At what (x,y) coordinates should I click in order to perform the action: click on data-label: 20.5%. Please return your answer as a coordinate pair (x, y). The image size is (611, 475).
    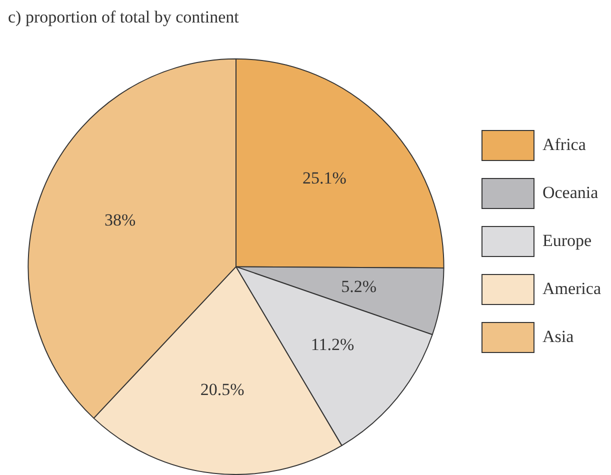
    Looking at the image, I should click on (222, 390).